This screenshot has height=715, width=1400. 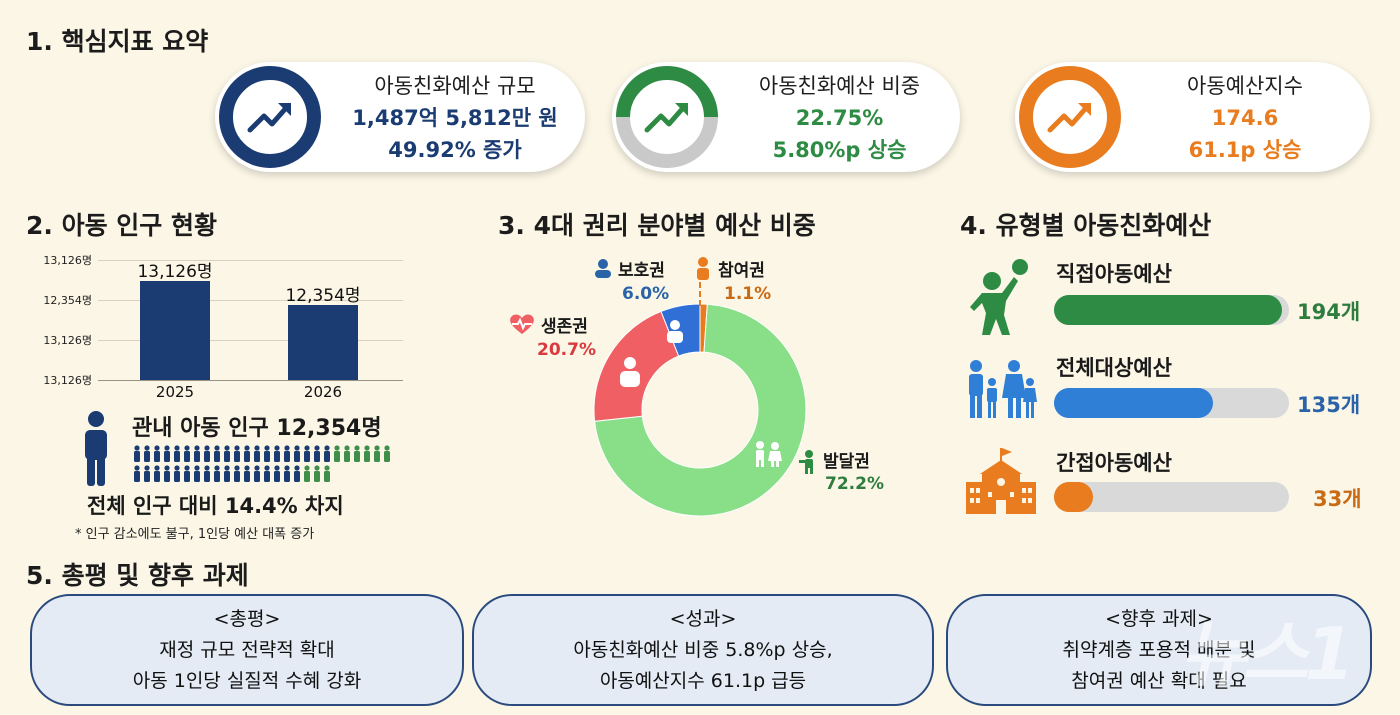 I want to click on x-axis-line, so click(x=250, y=380).